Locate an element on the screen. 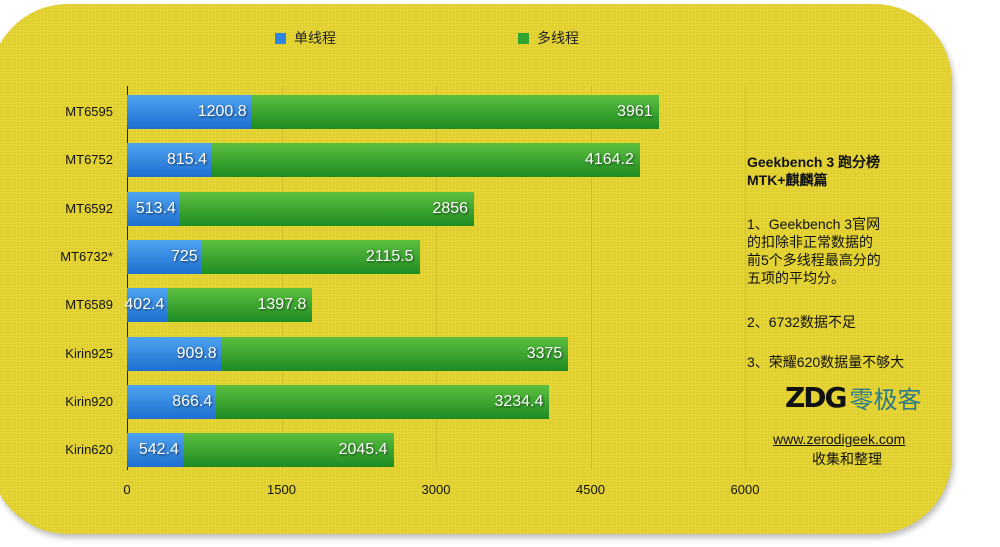  value-multi: 1397.8 is located at coordinates (282, 305).